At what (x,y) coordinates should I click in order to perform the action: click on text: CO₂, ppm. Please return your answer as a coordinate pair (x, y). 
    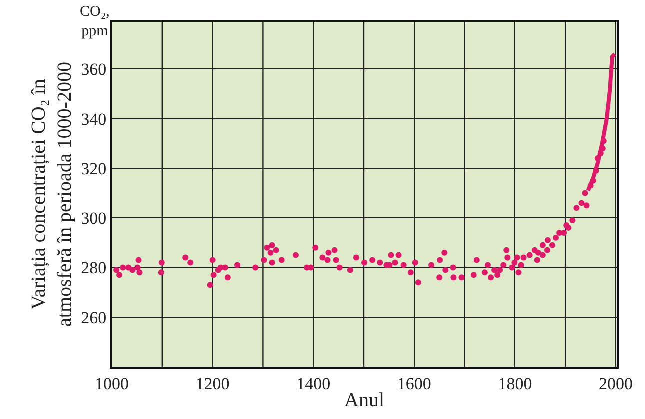
    Looking at the image, I should click on (95, 22).